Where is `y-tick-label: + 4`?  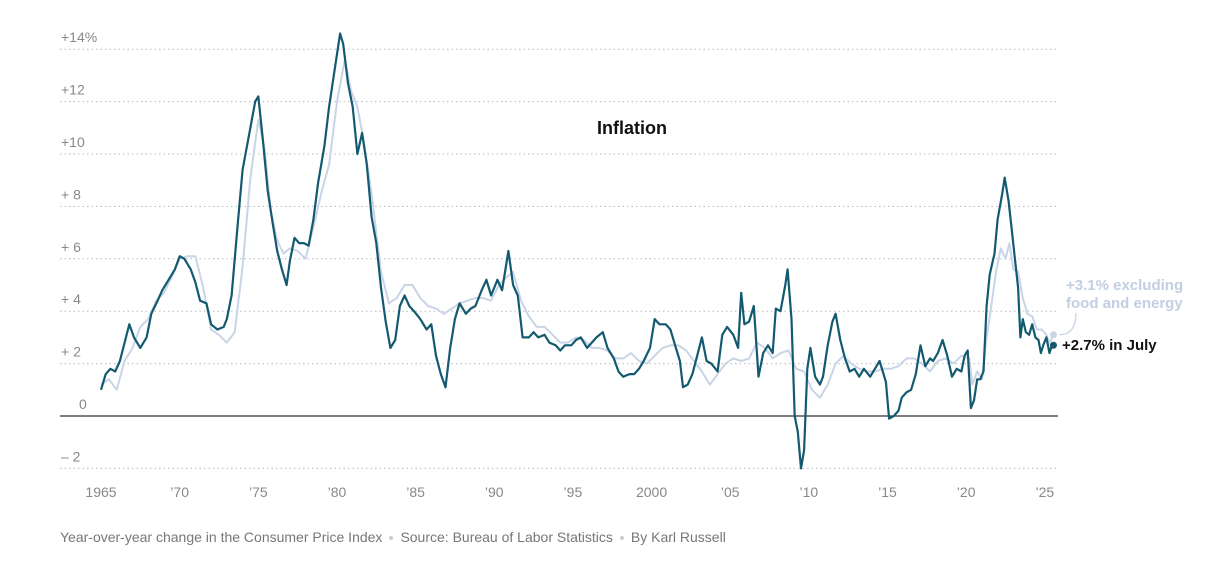
y-tick-label: + 4 is located at coordinates (71, 299).